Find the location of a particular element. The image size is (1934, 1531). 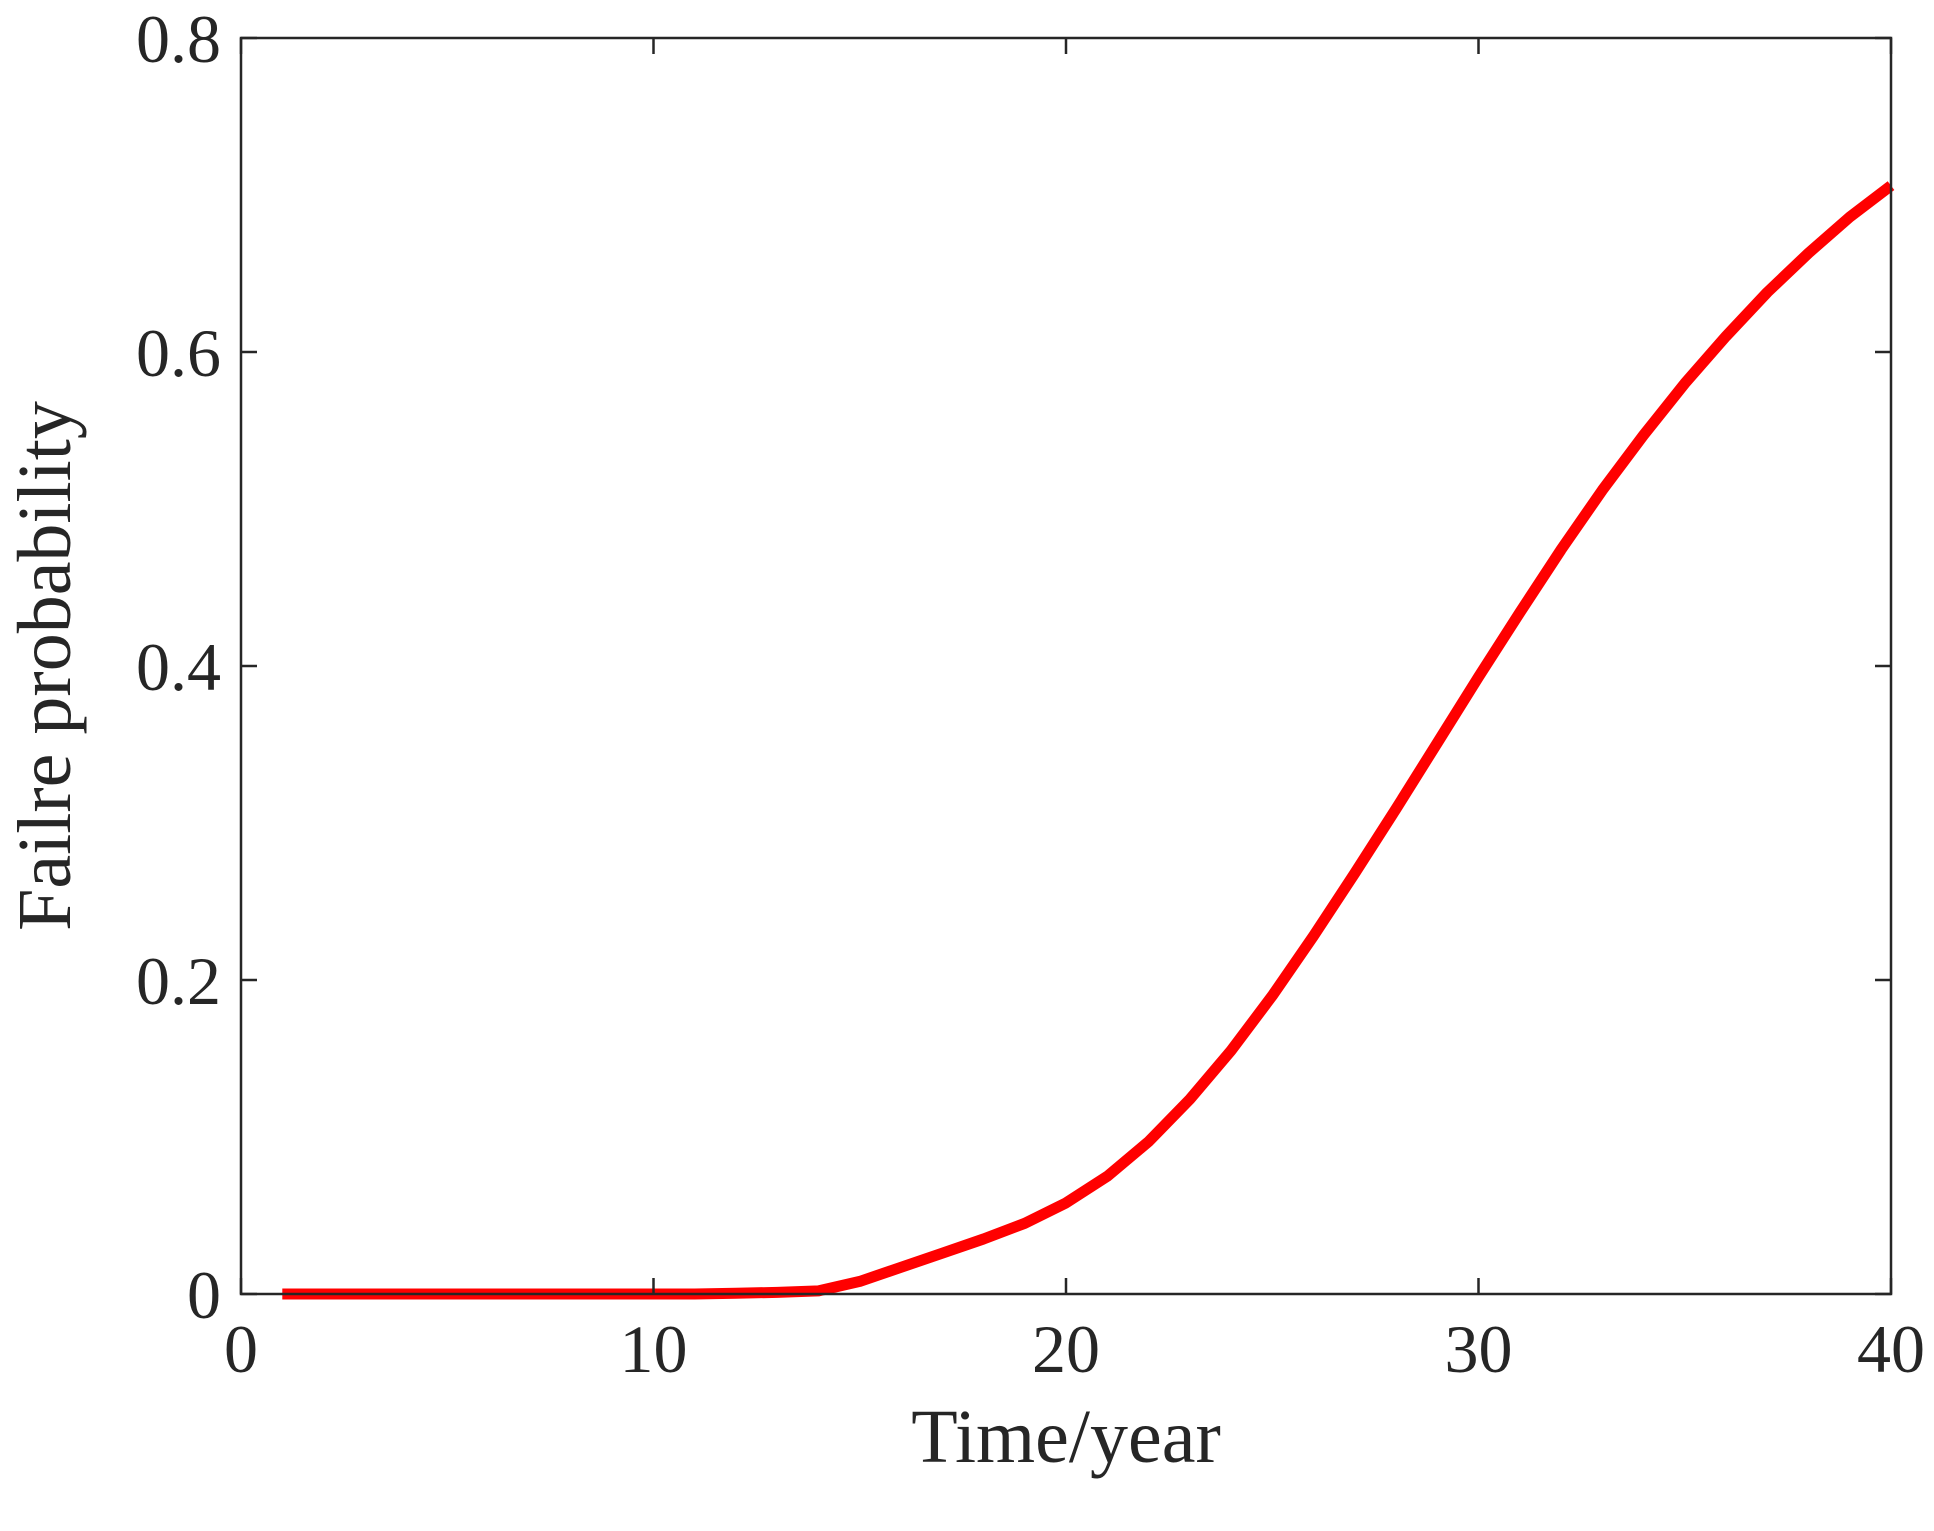

y-tick-label: 0 is located at coordinates (204, 1295).